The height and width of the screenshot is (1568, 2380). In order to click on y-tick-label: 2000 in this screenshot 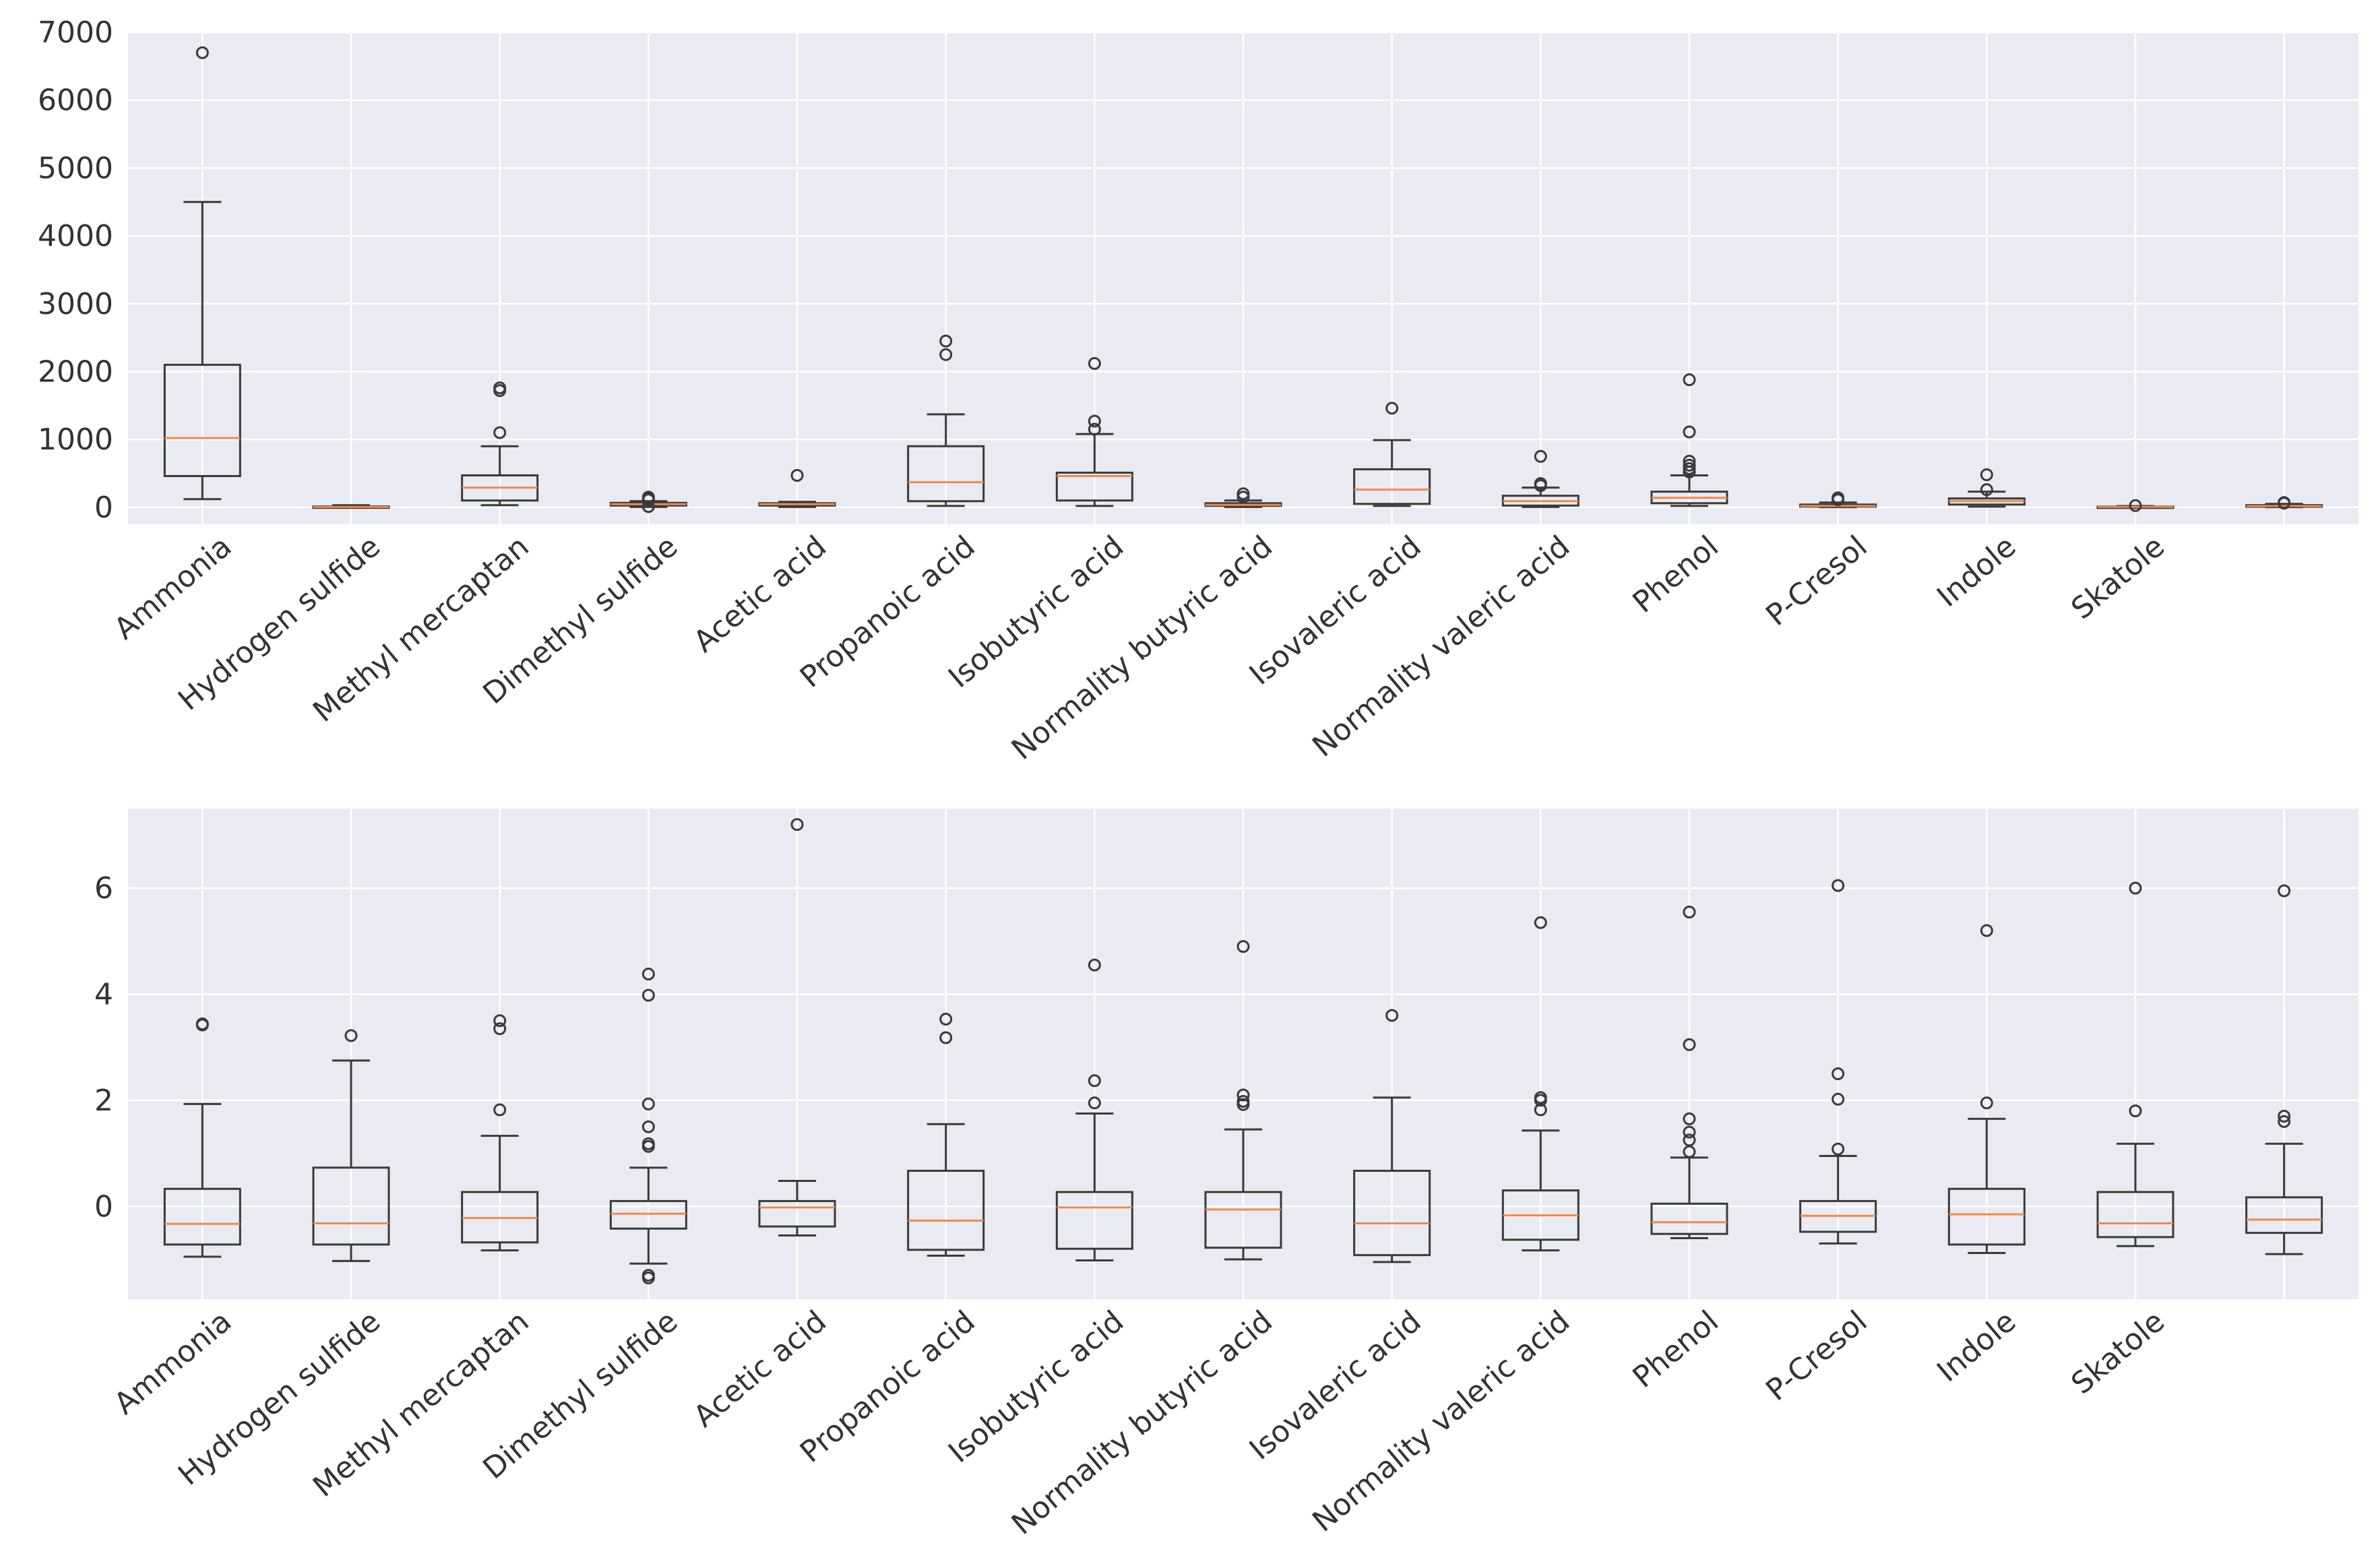, I will do `click(75, 371)`.